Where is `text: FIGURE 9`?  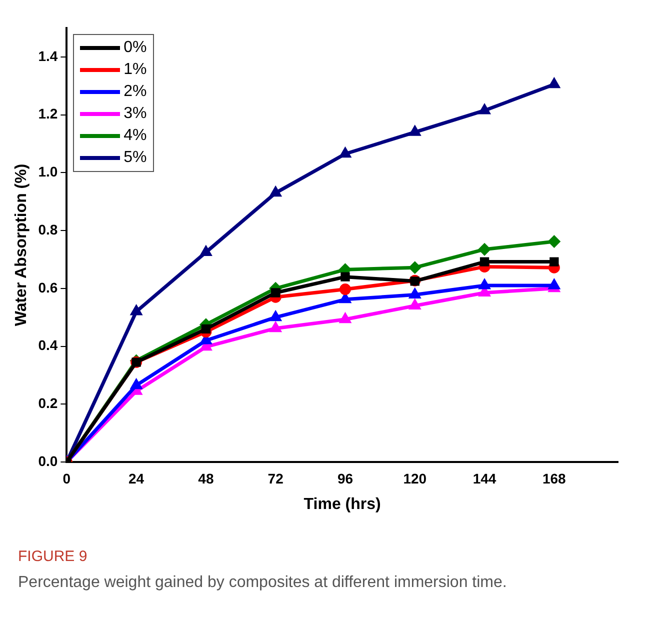 text: FIGURE 9 is located at coordinates (53, 556).